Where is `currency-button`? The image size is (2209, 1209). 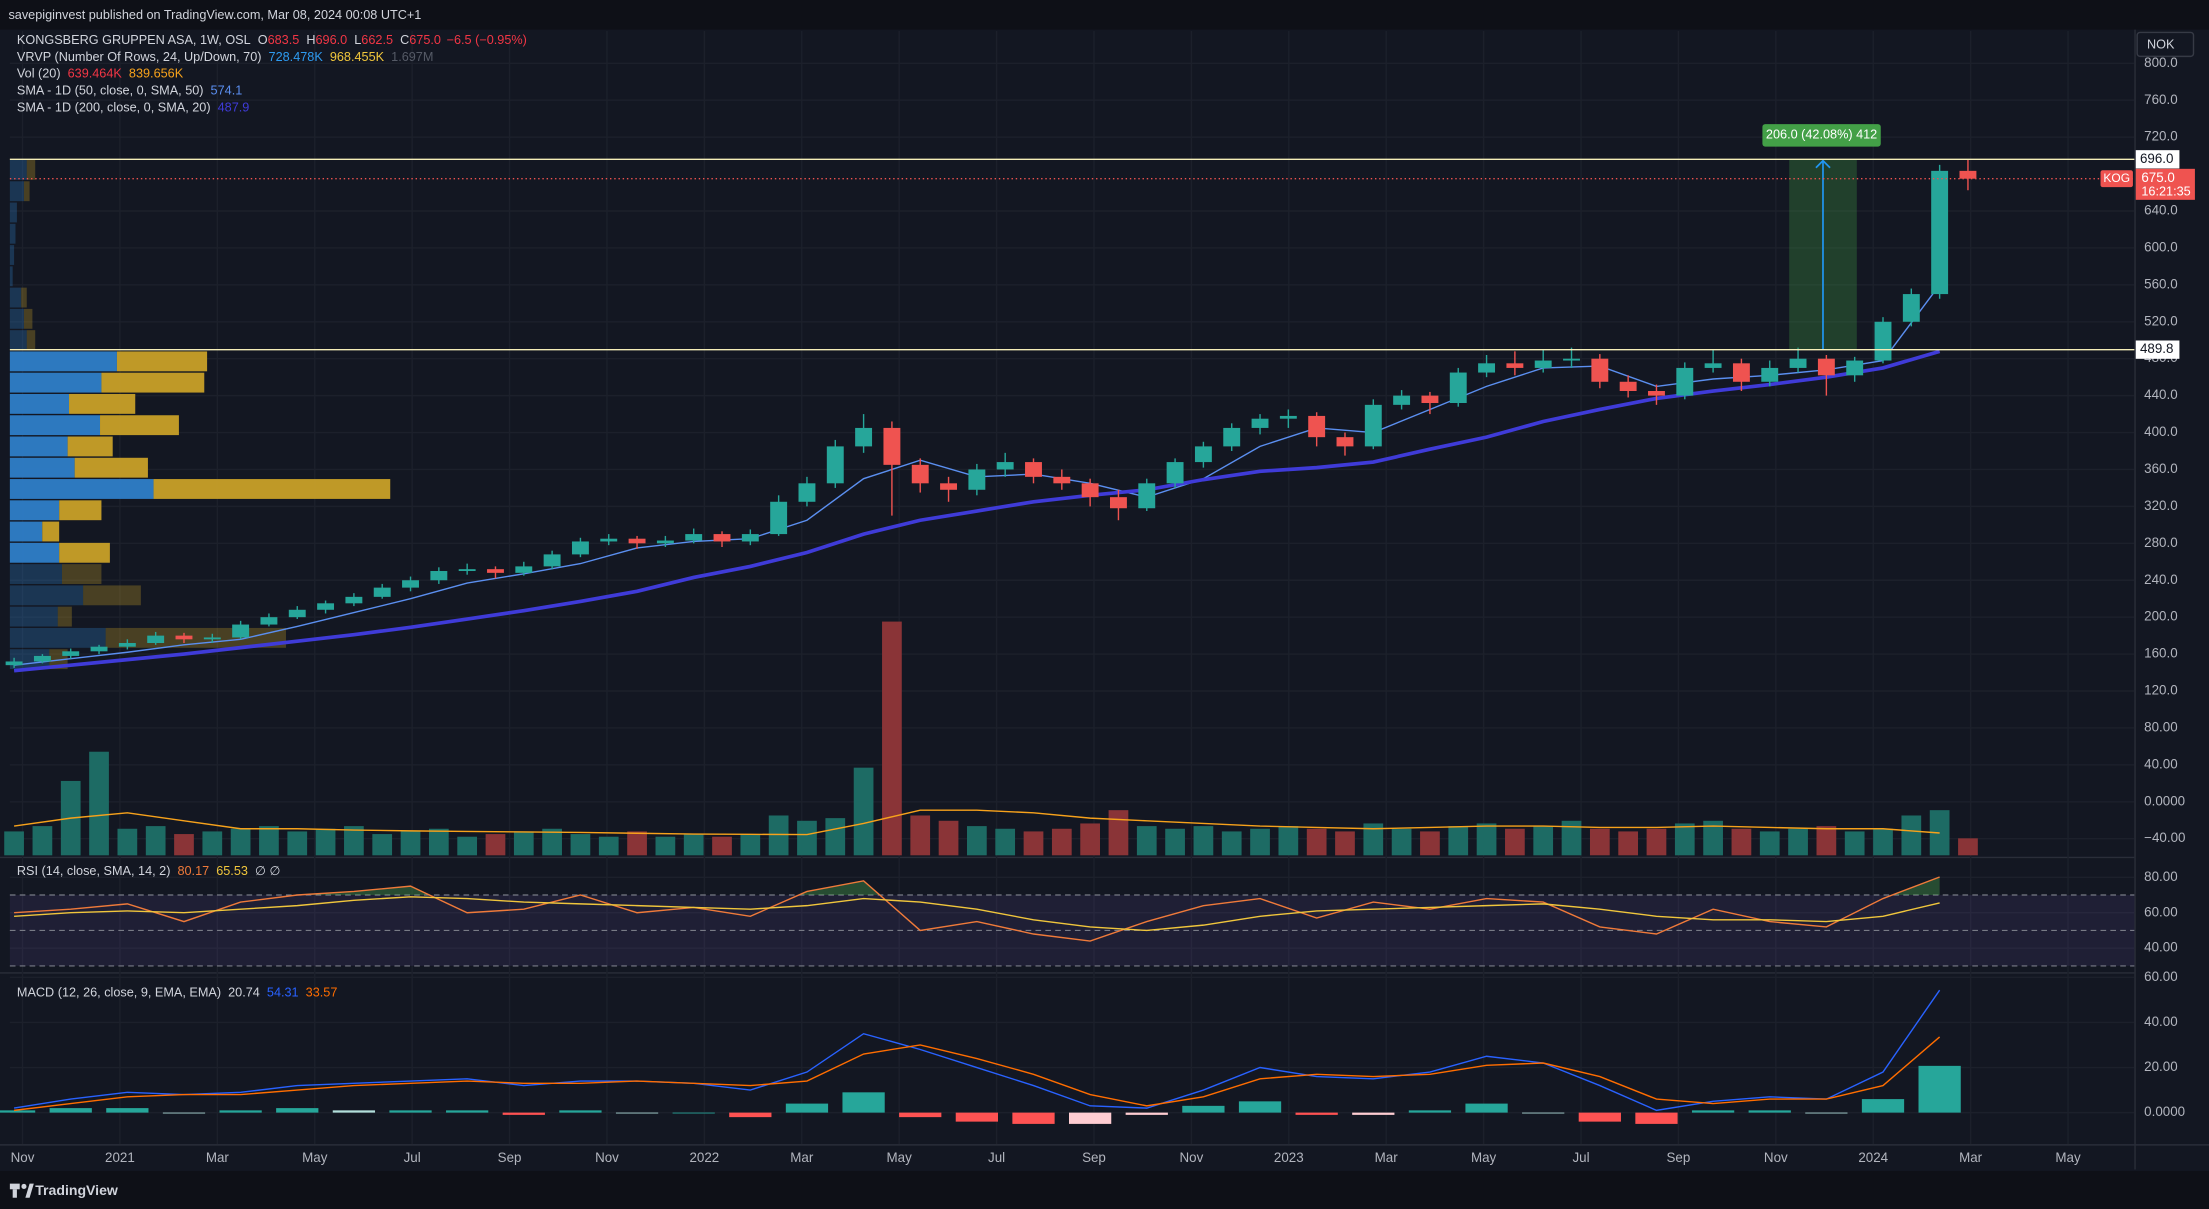 currency-button is located at coordinates (2165, 44).